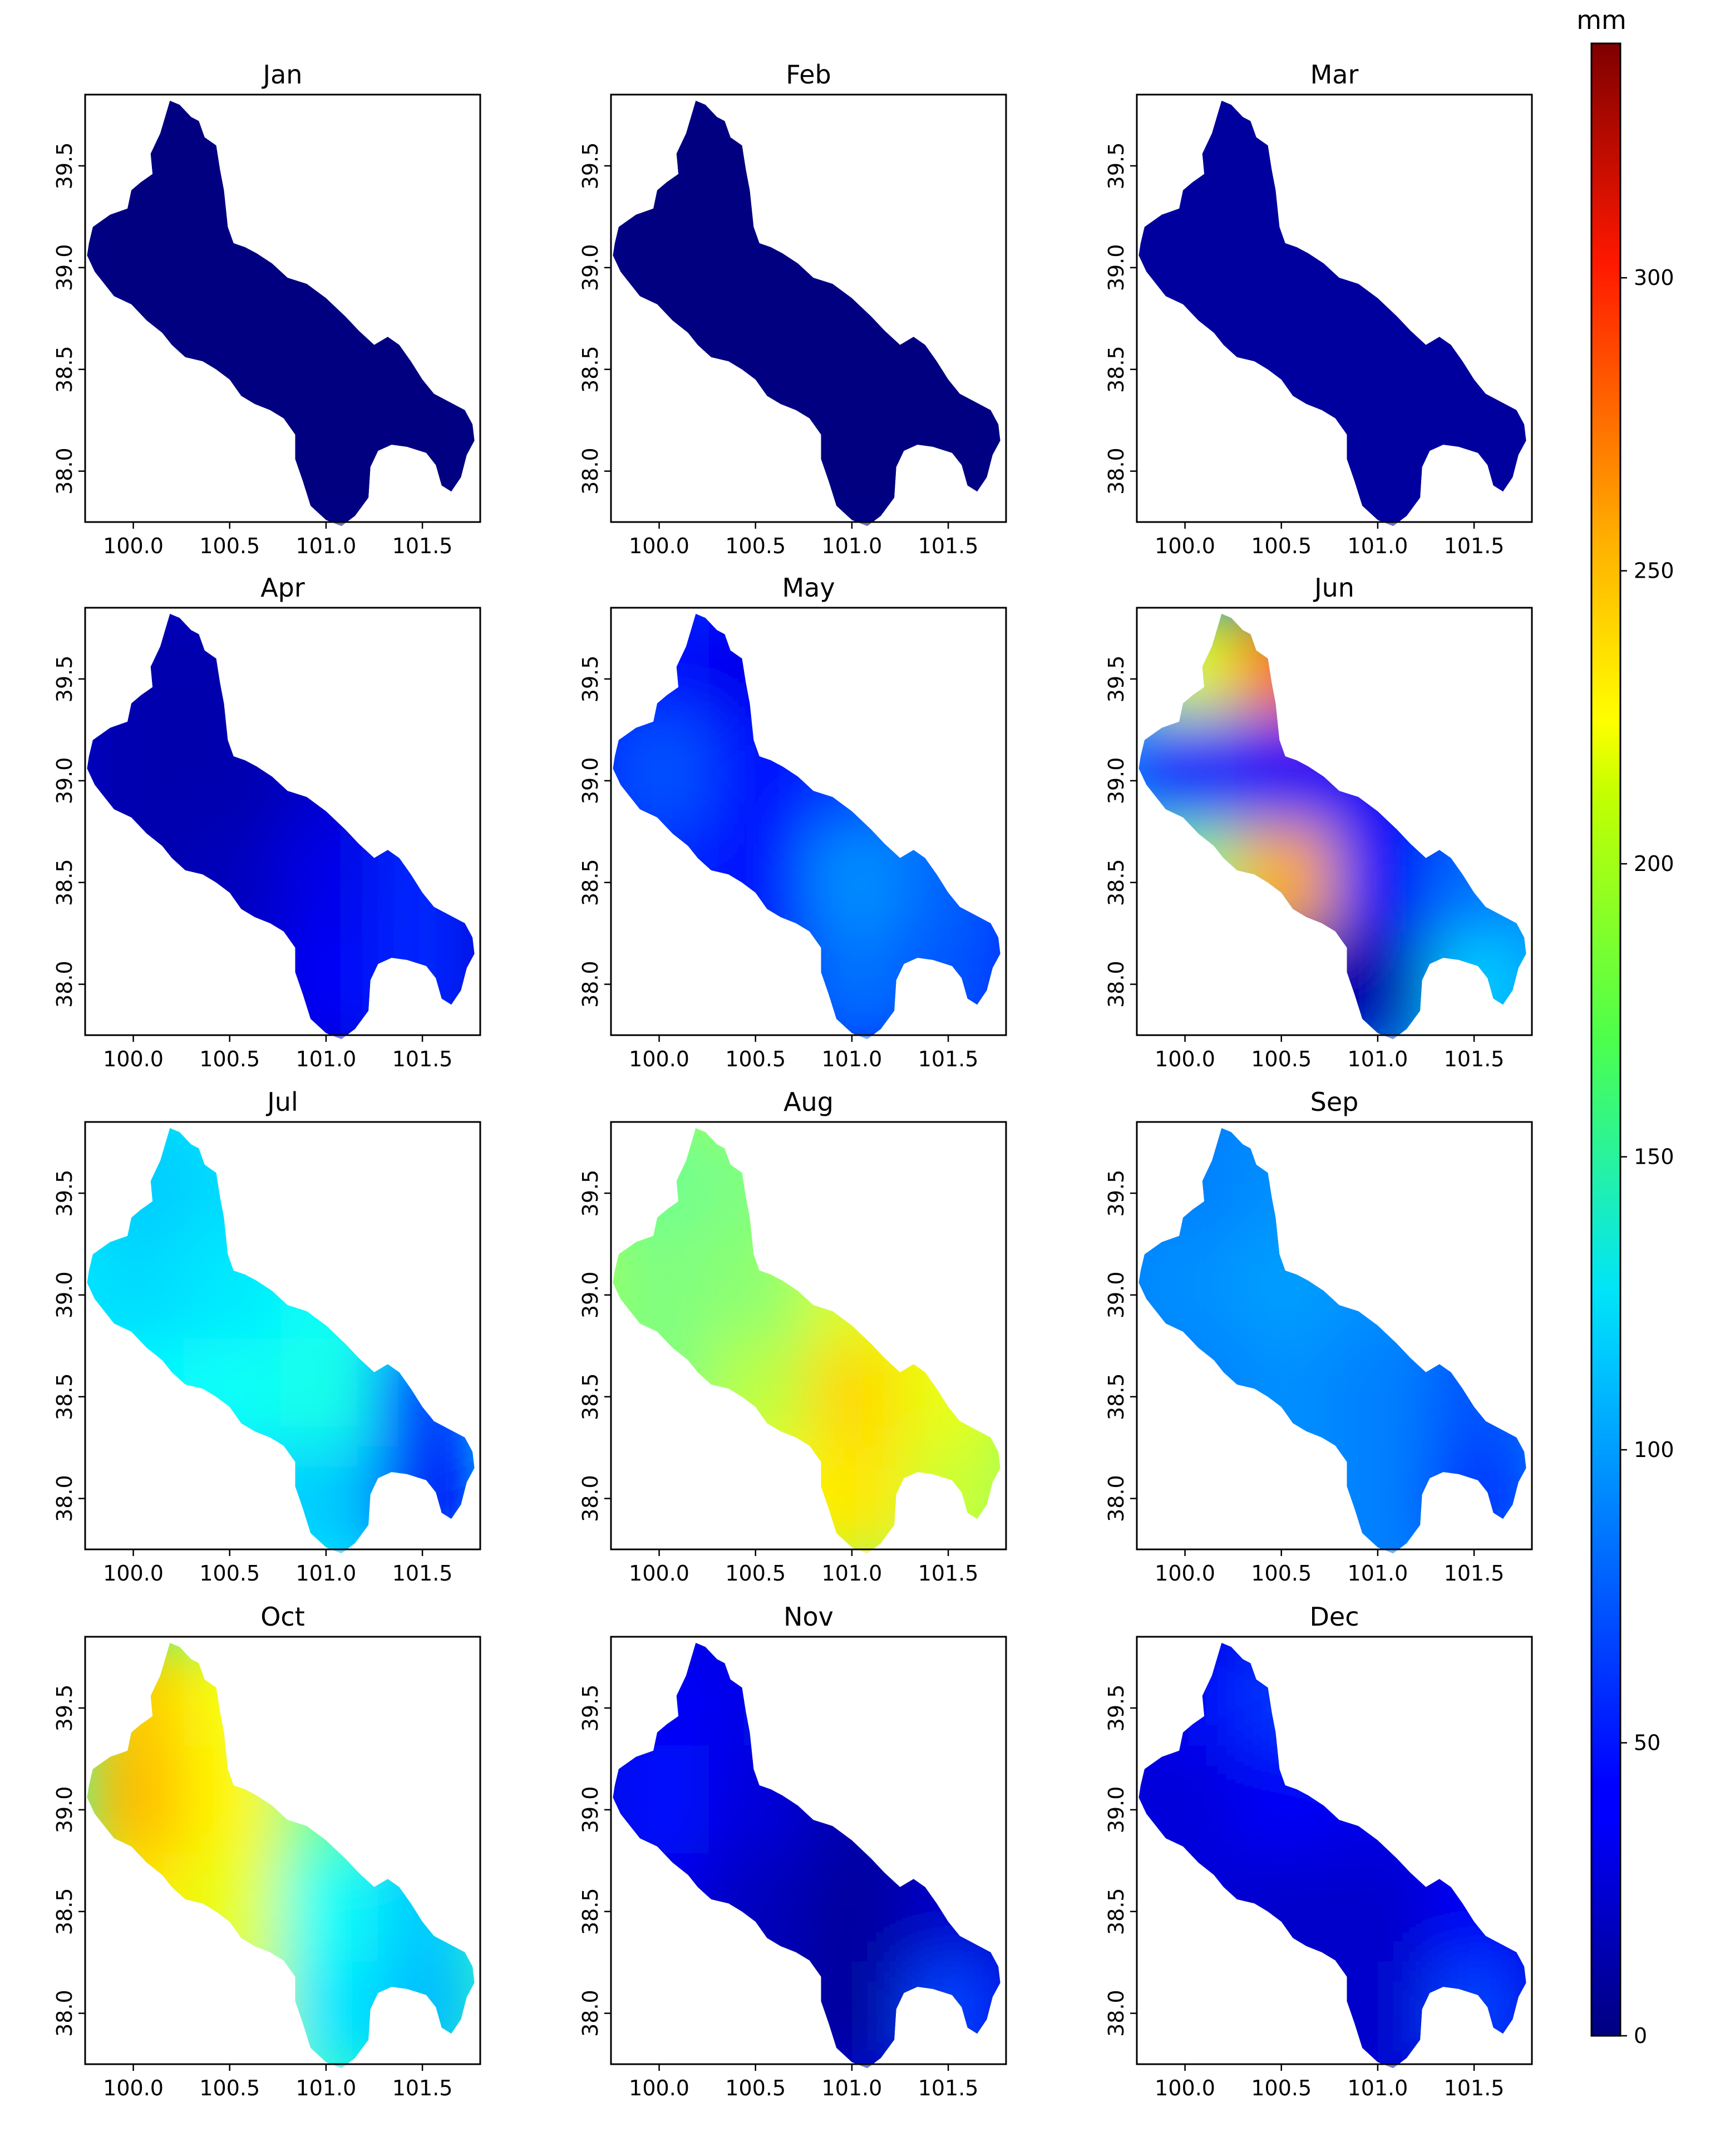 The width and height of the screenshot is (1735, 2156). I want to click on panel-apr: Apr 100.0 100.5 101.0 101.5 38.0 38.5 39.0 39.5, so click(266, 822).